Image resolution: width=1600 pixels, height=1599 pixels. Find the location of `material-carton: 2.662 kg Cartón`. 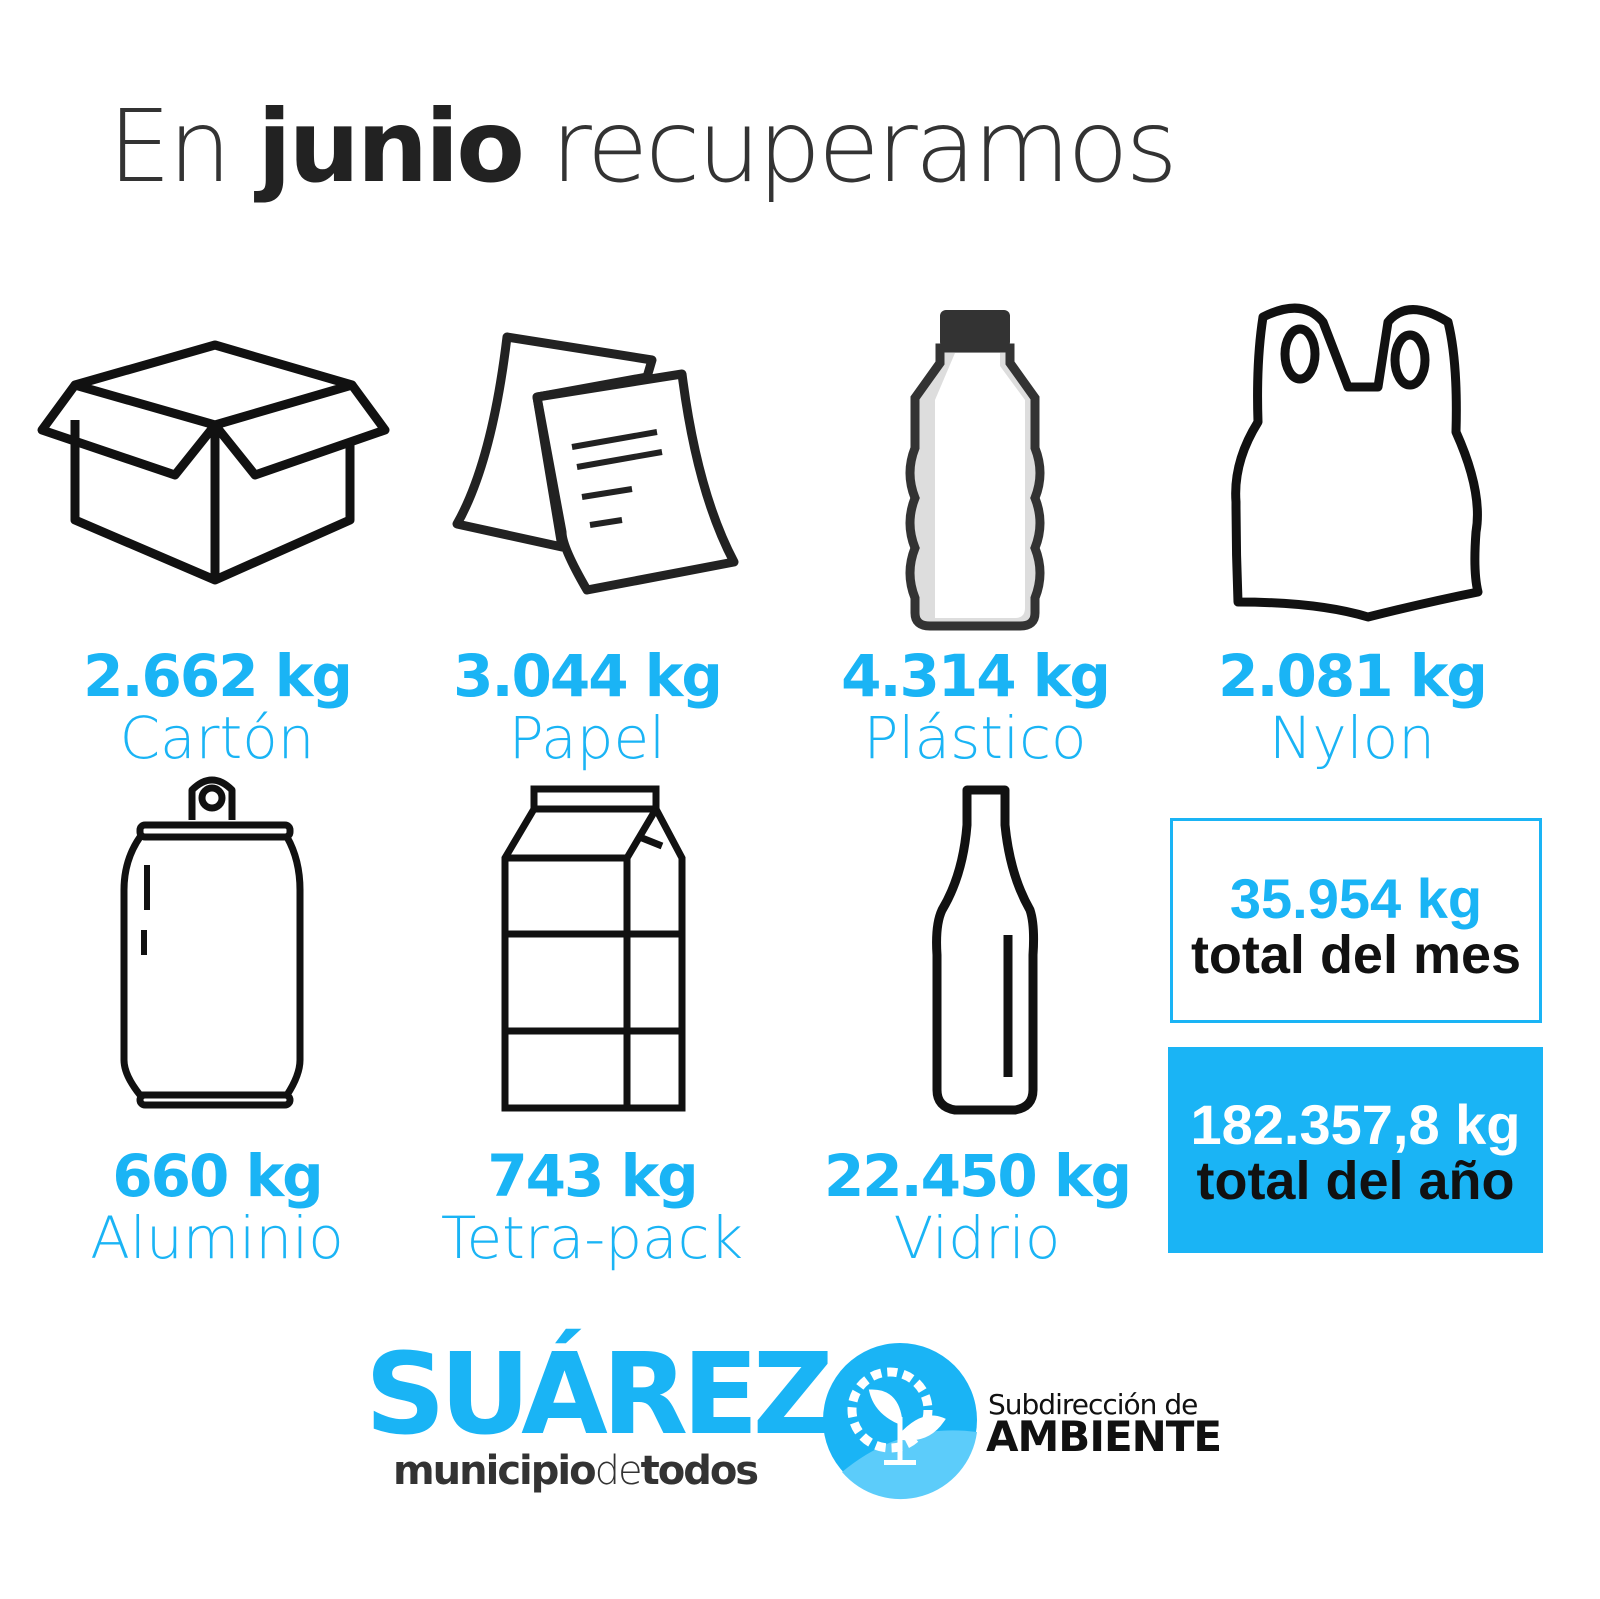

material-carton: 2.662 kg Cartón is located at coordinates (218, 707).